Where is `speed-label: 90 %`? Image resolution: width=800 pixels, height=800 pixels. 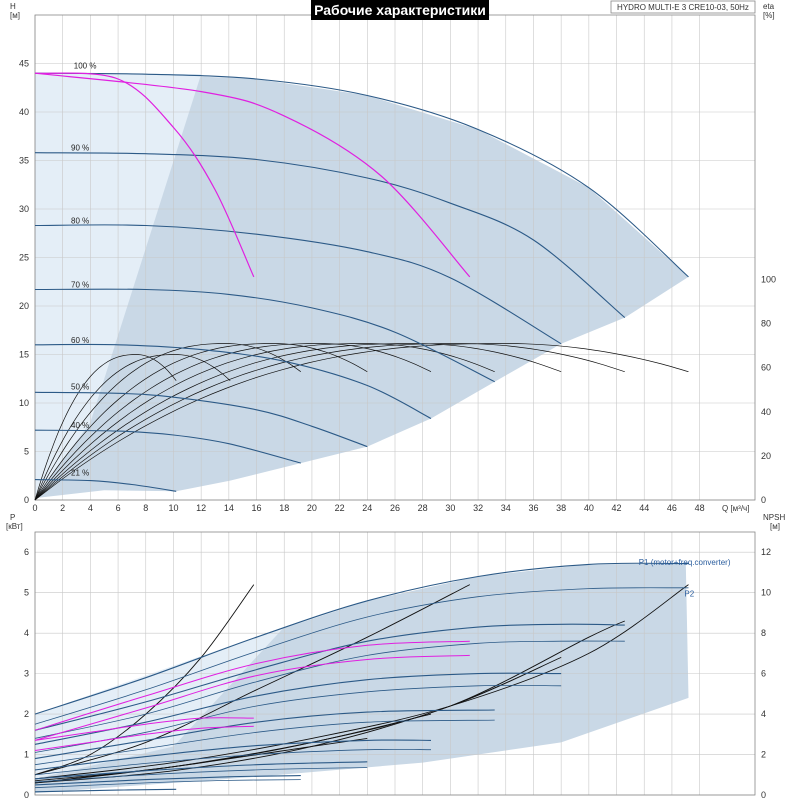
speed-label: 90 % is located at coordinates (80, 148).